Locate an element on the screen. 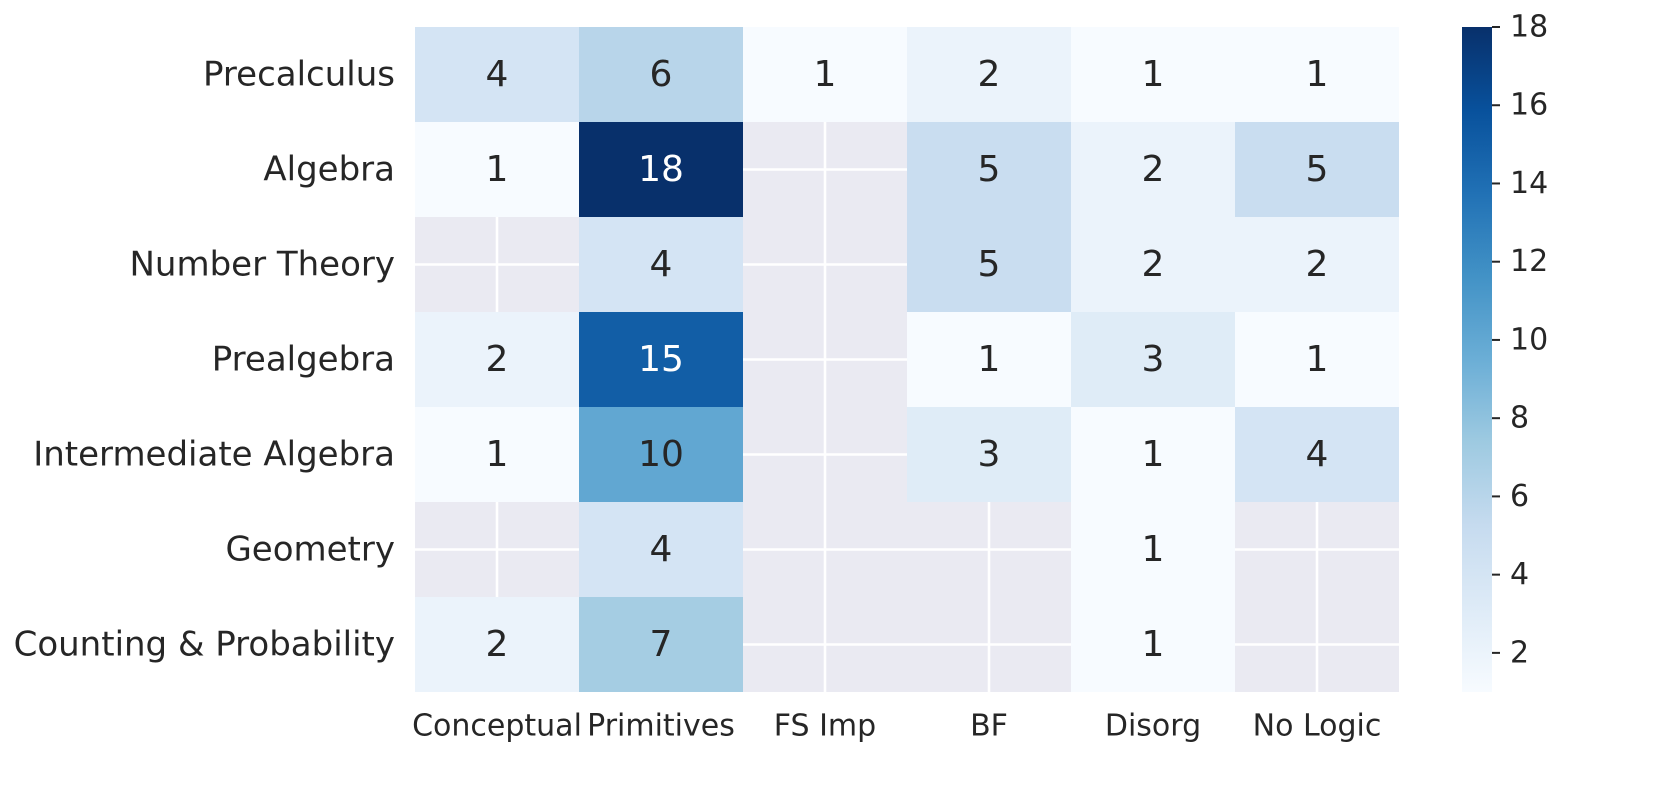 Image resolution: width=1660 pixels, height=800 pixels. column-label-primitives: Primitives is located at coordinates (661, 726).